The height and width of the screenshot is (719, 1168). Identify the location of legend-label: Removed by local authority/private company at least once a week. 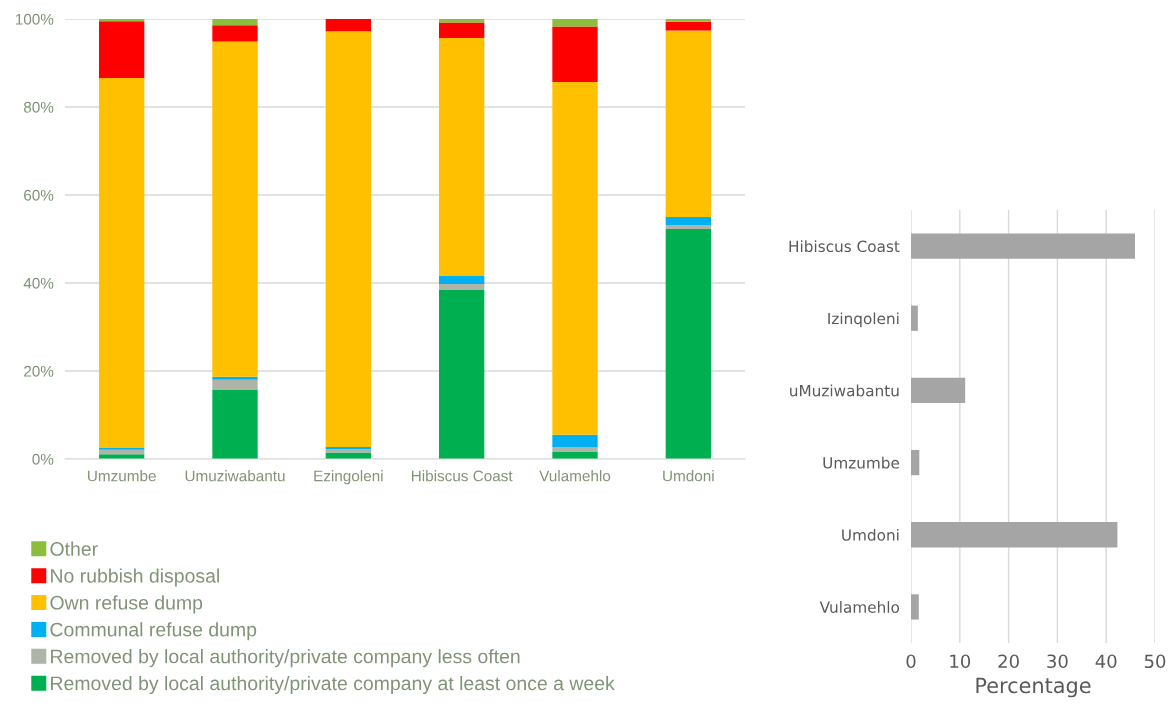
(333, 685).